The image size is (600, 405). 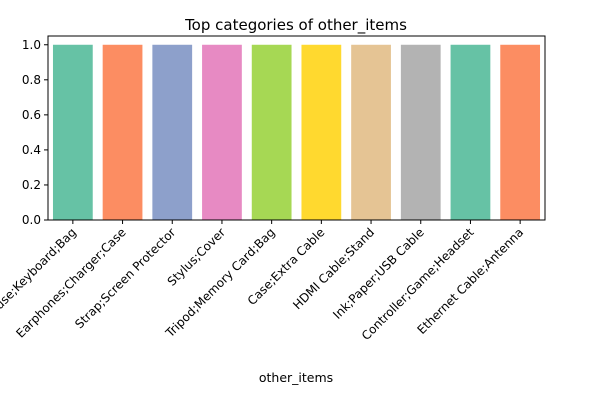 What do you see at coordinates (31, 185) in the screenshot?
I see `y-tick-label: 0.2` at bounding box center [31, 185].